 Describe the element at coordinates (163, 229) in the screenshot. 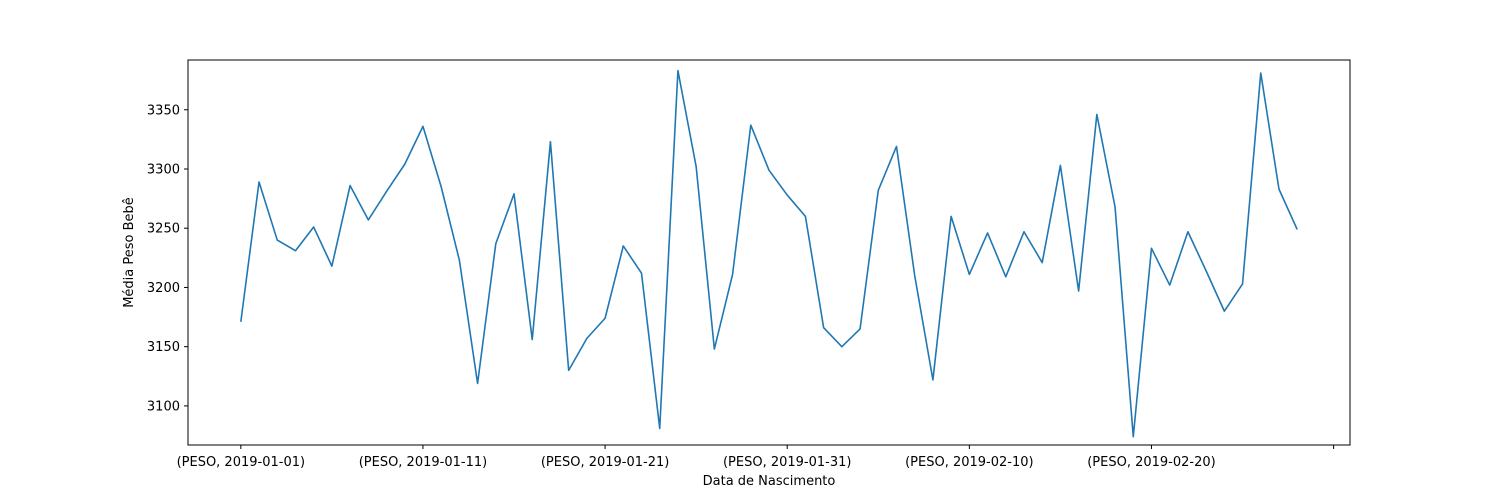

I see `y-tick-label: 3250` at that location.